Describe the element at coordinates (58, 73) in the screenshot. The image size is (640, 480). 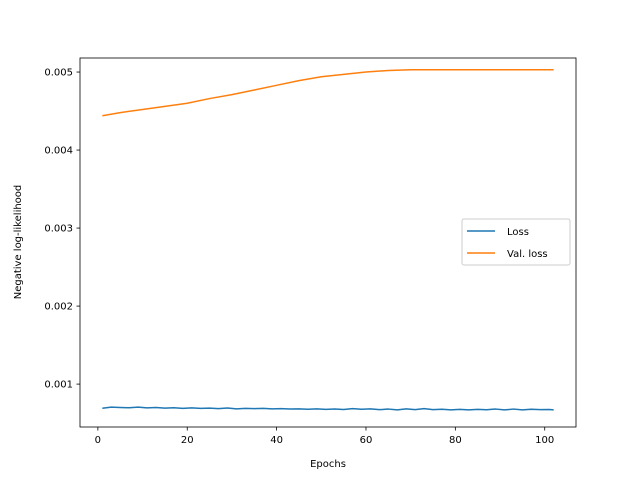
I see `y-tick-label: 0.005` at that location.